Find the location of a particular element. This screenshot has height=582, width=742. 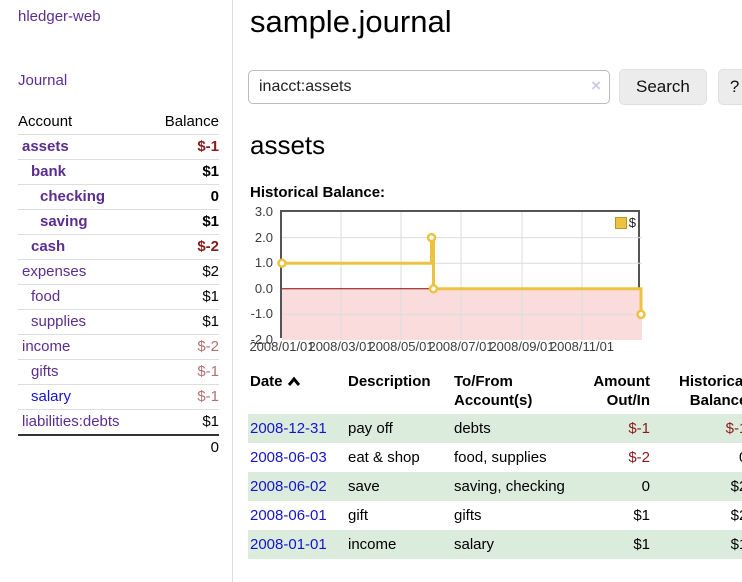

transaction-date-link: 2008-06-02 is located at coordinates (288, 486).